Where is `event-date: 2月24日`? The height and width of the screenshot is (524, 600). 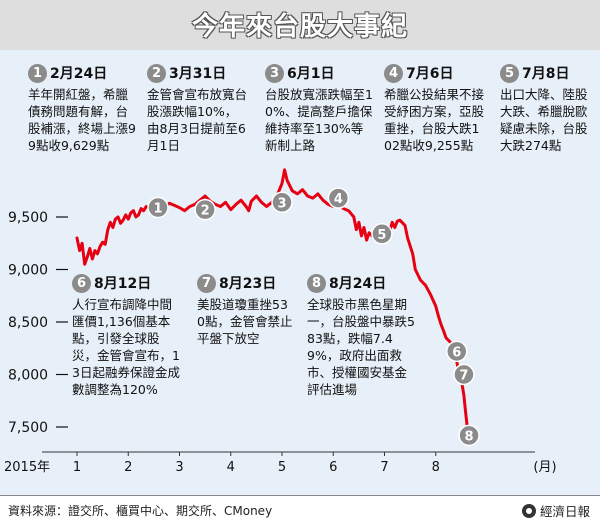
event-date: 2月24日 is located at coordinates (79, 74).